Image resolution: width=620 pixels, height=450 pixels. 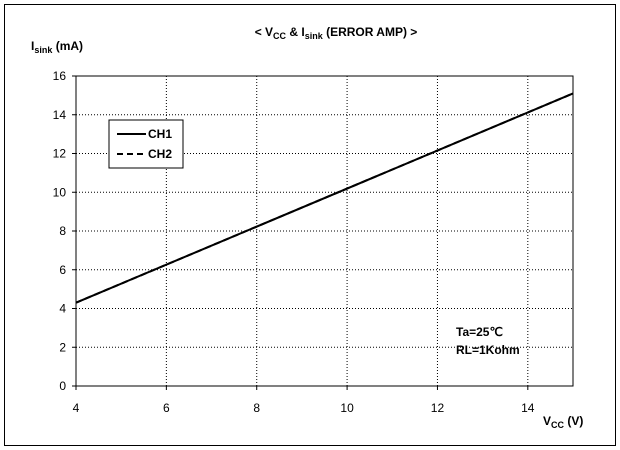 I want to click on x-tick-label: 6, so click(x=166, y=408).